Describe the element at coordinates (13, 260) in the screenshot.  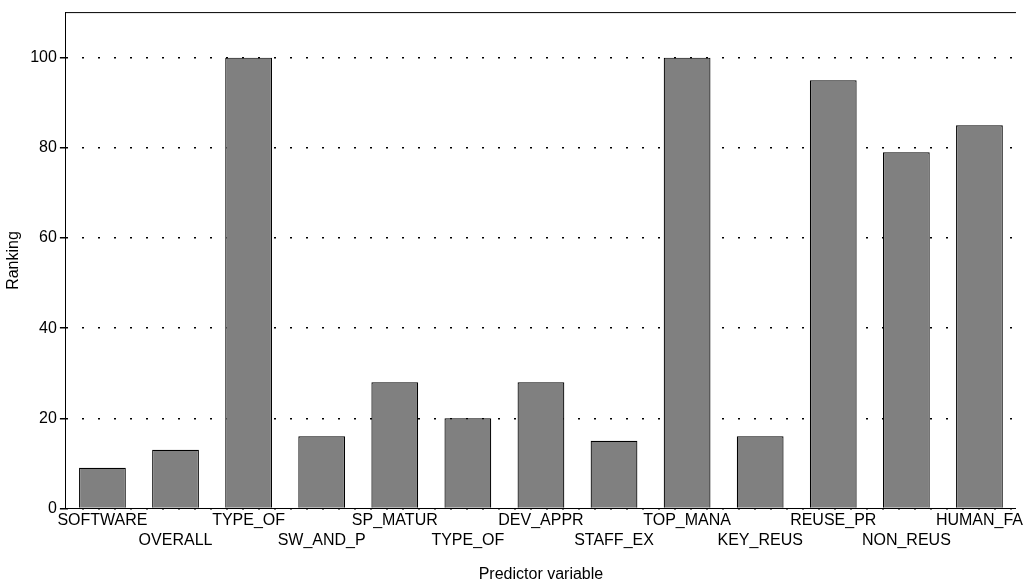
I see `y-axis-title: Ranking` at that location.